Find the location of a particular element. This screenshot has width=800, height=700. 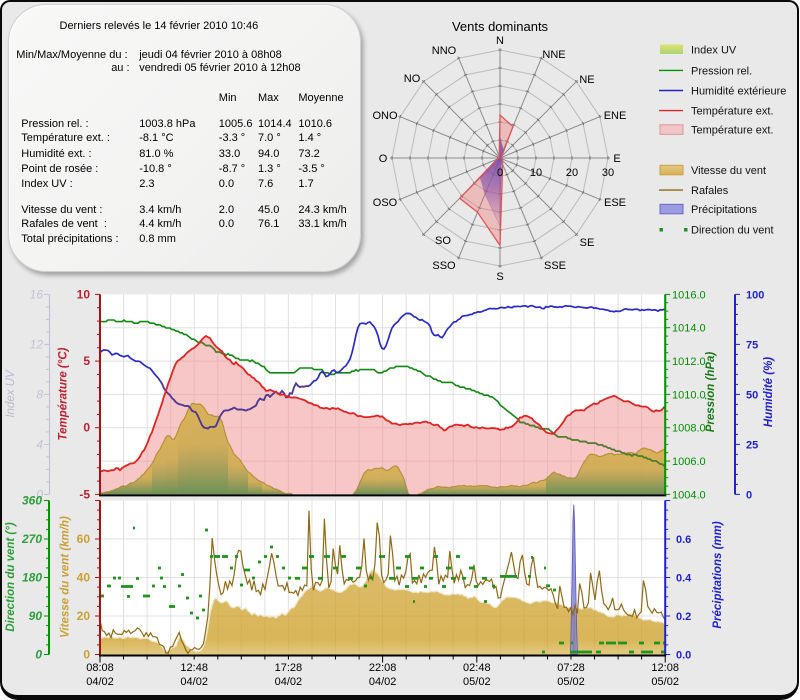

svg-text: Vitesse du vent is located at coordinates (728, 171).